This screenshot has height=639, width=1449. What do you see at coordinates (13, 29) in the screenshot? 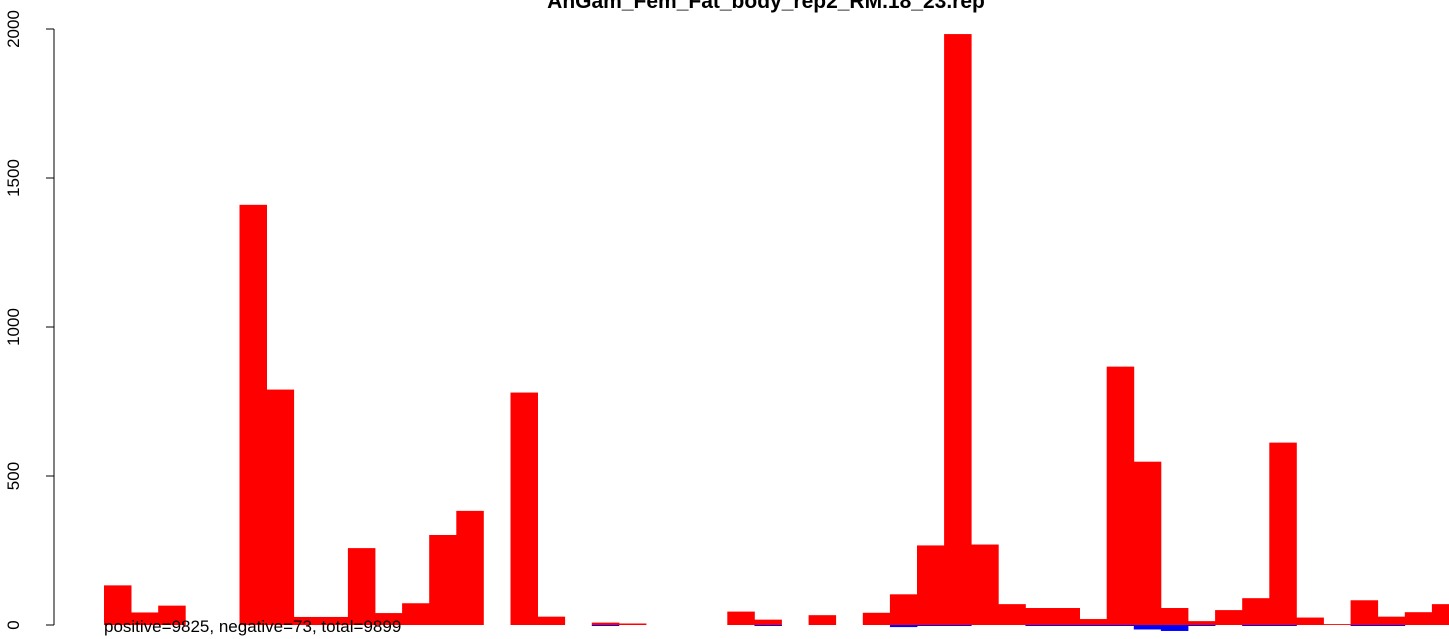
I see `y-tick-label: 2000` at bounding box center [13, 29].